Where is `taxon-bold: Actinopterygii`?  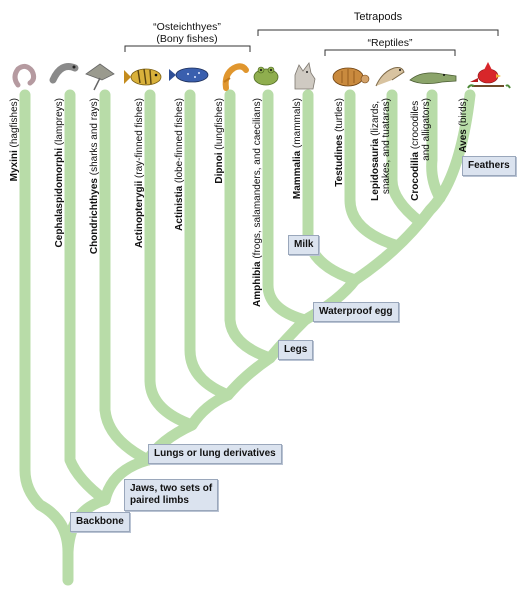 taxon-bold: Actinopterygii is located at coordinates (139, 214).